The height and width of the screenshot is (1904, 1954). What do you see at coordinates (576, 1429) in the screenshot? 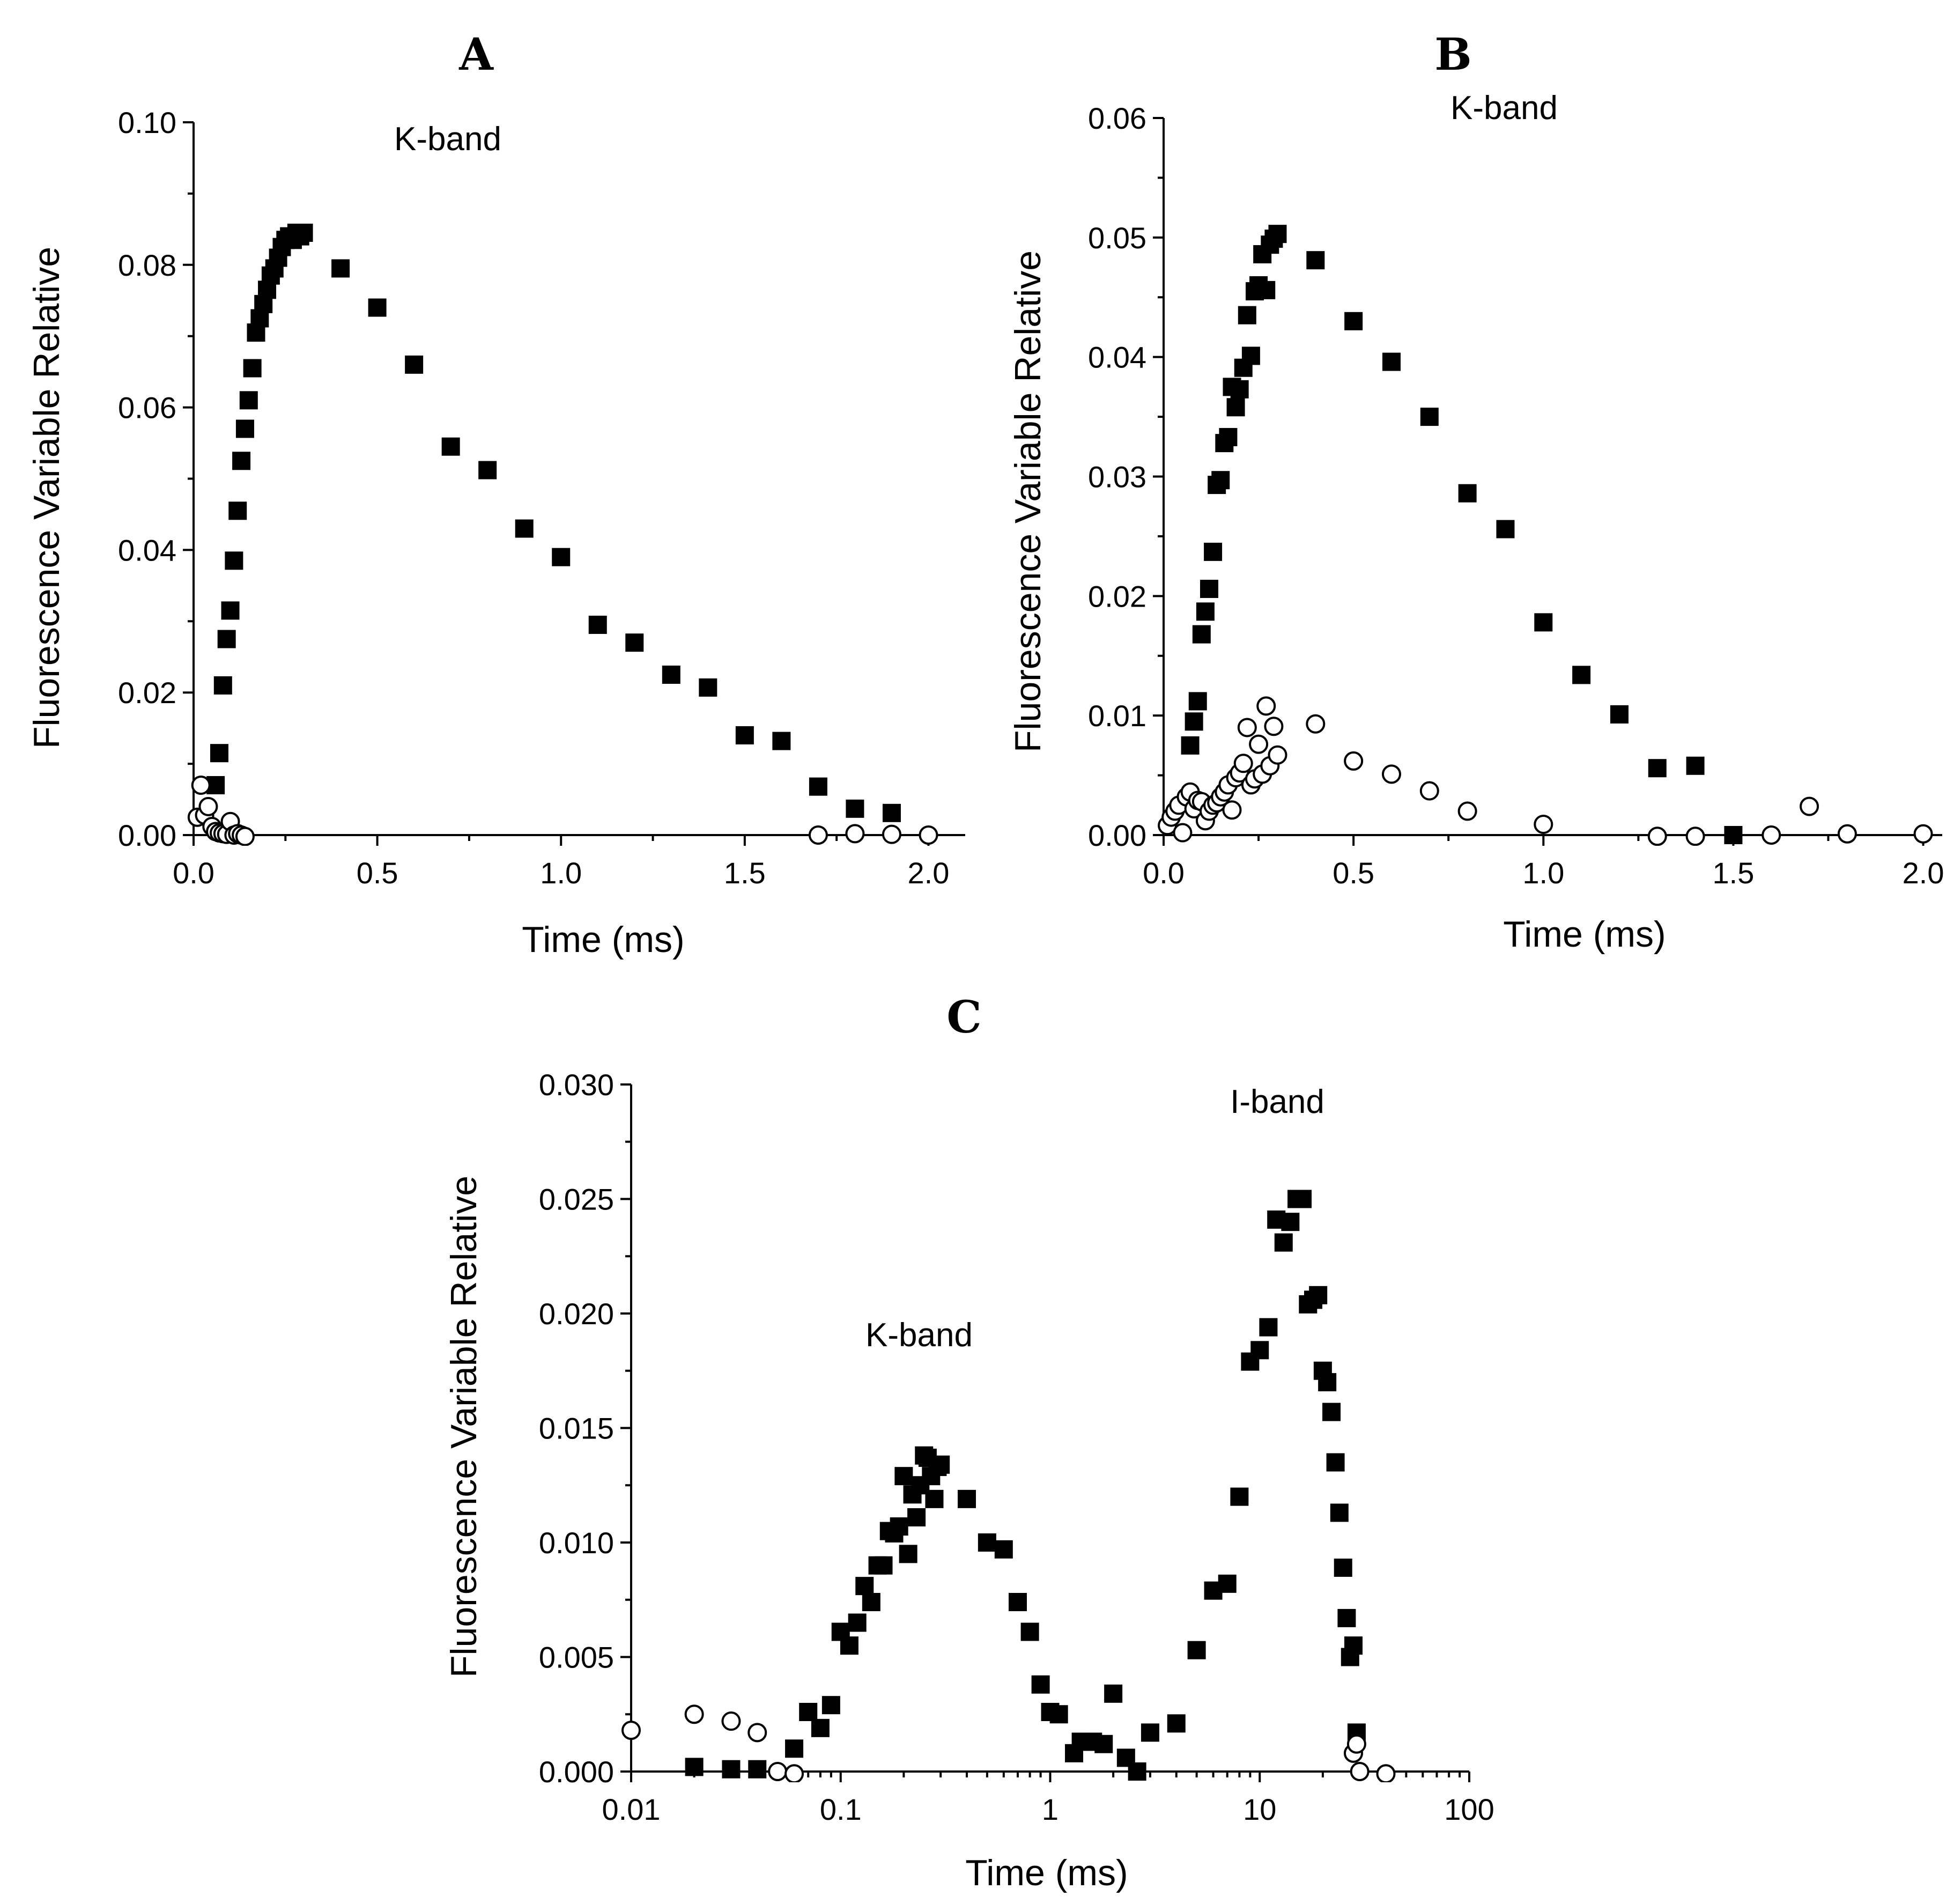
I see `panel-c-y-tick-label: 0.015` at bounding box center [576, 1429].